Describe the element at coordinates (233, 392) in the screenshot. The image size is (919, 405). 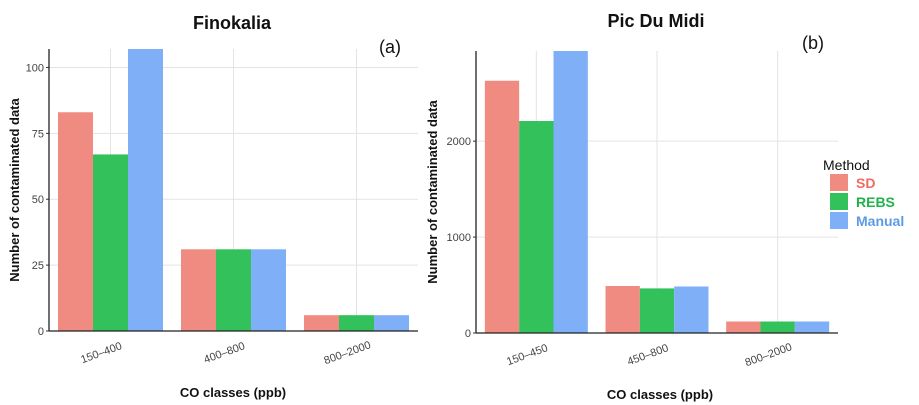
I see `panel-a-x-axis-label: CO classes (ppb)` at that location.